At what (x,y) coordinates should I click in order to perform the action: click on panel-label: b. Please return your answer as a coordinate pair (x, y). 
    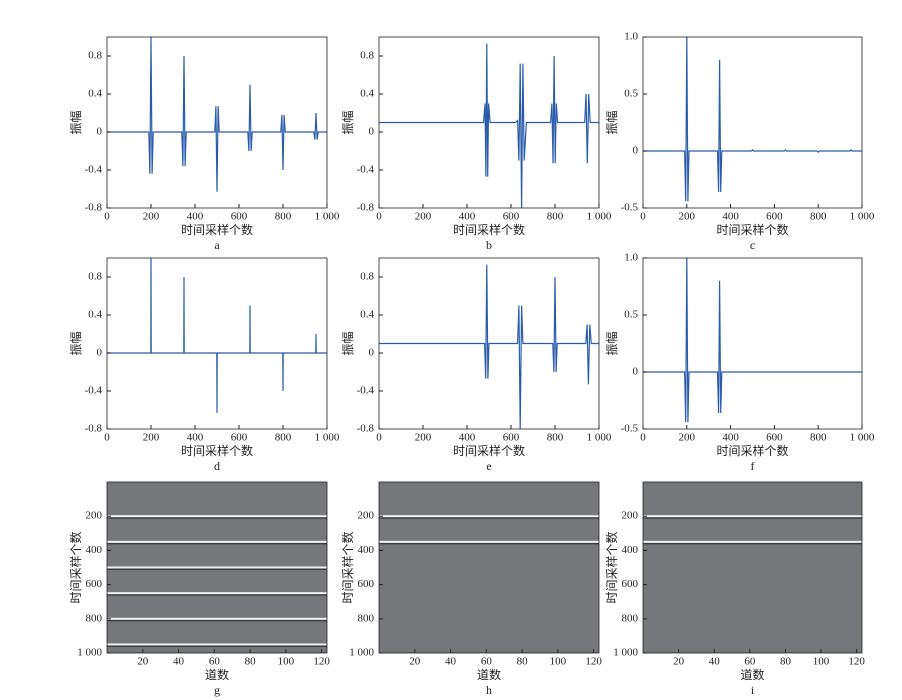
    Looking at the image, I should click on (489, 245).